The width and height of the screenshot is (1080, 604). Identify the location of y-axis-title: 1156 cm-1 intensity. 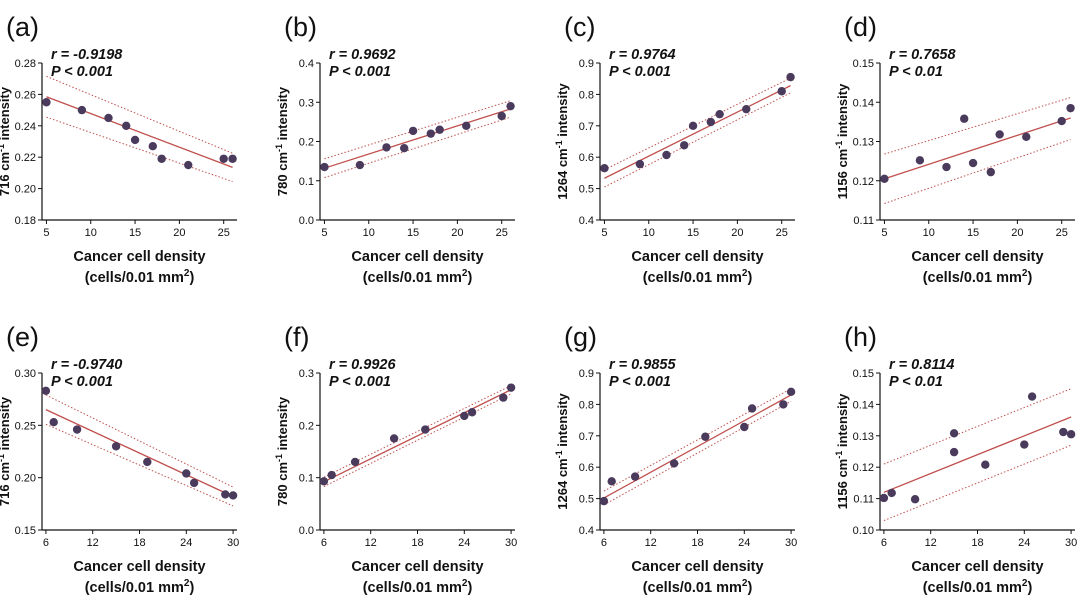
(842, 451).